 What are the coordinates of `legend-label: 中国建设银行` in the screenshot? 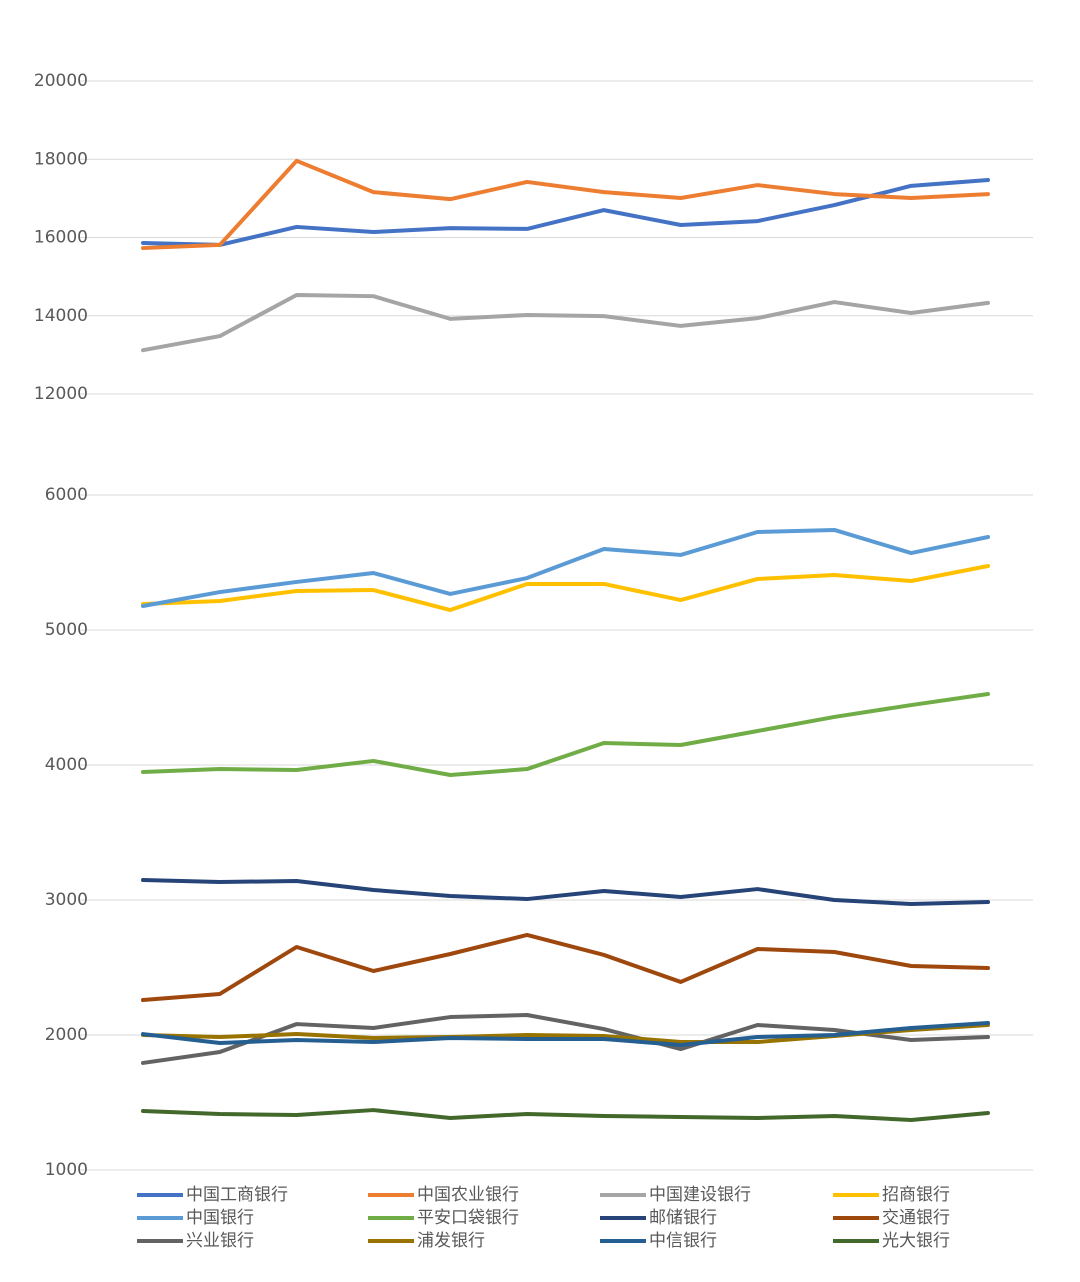 It's located at (700, 1195).